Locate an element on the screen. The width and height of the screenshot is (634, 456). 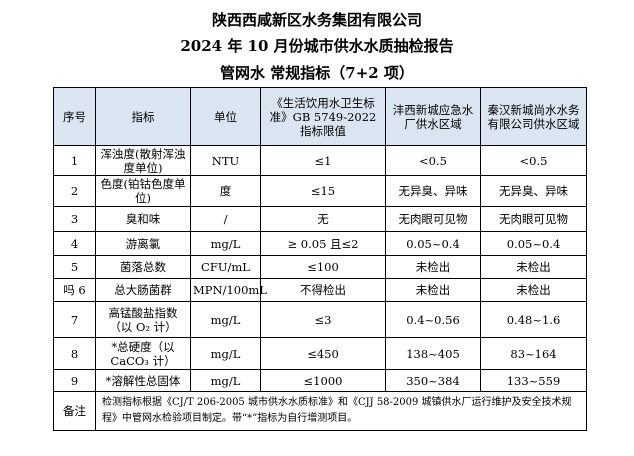
table-cell: MPN/100mL is located at coordinates (228, 290).